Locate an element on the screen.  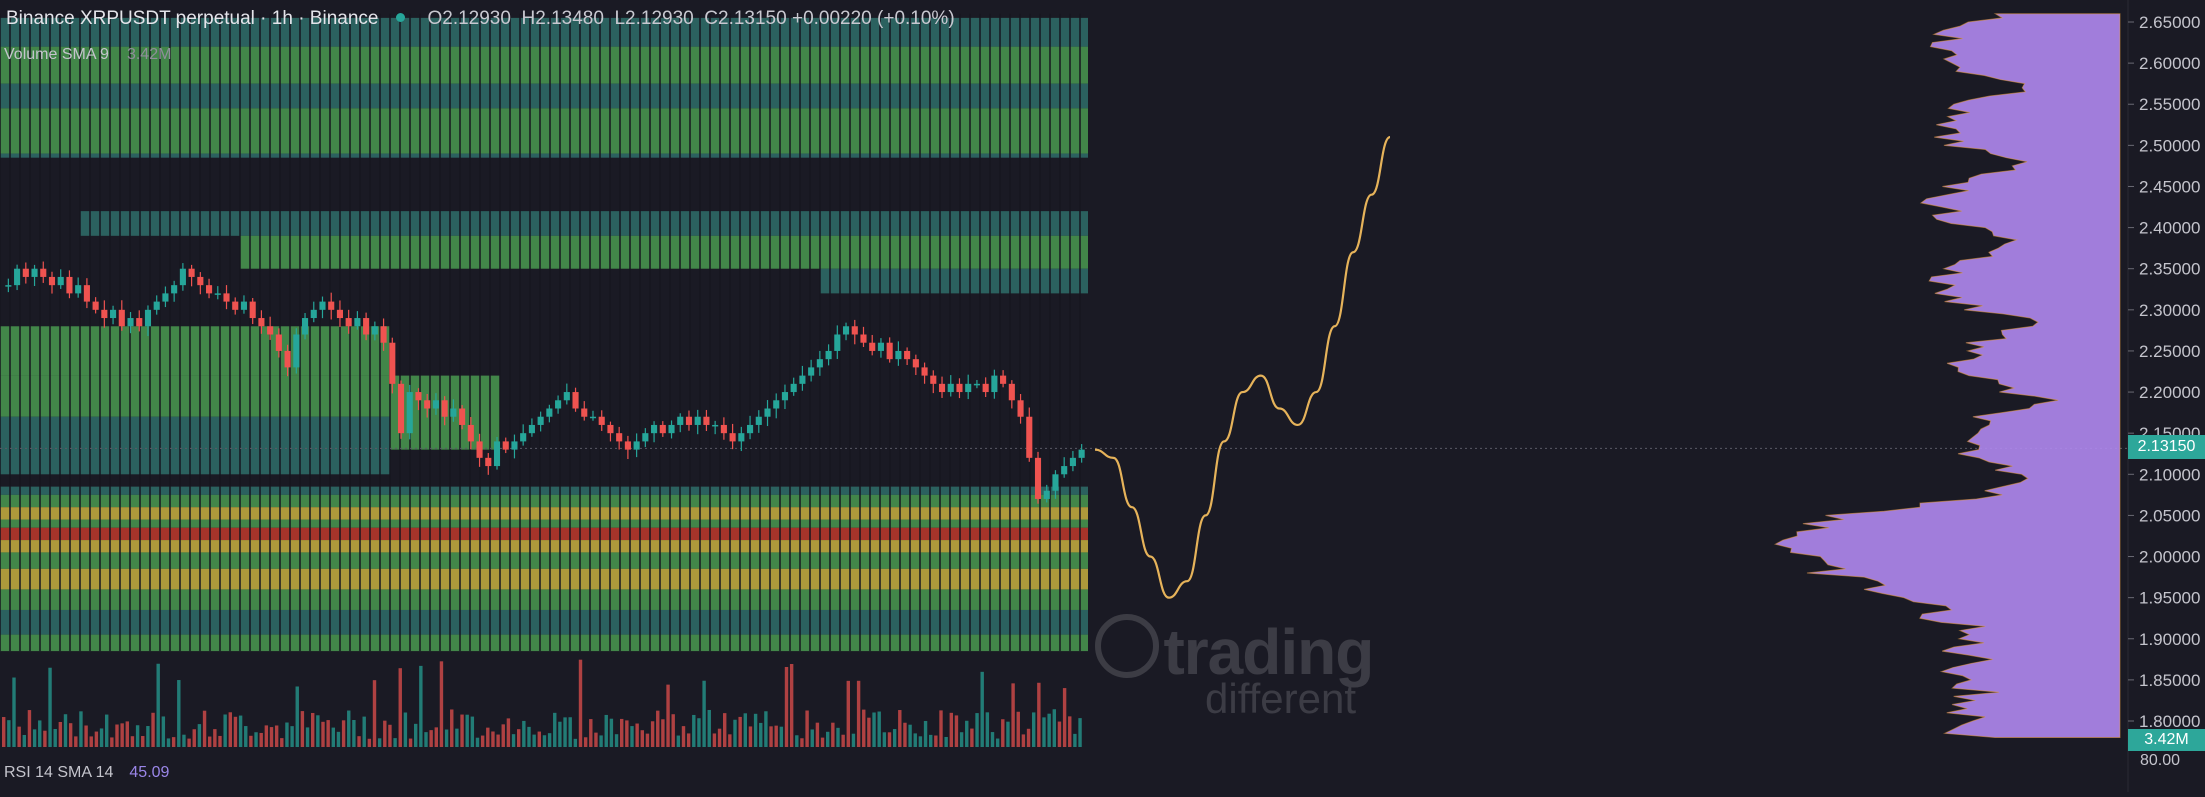
watermark-logo-icon is located at coordinates (1127, 646).